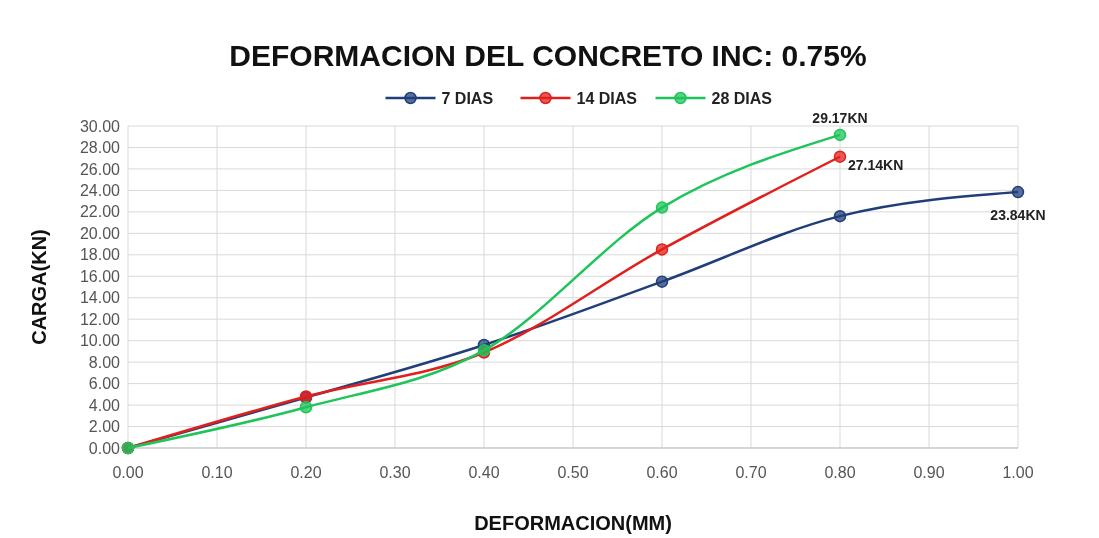  Describe the element at coordinates (840, 472) in the screenshot. I see `x-tick-label: 0.80` at that location.